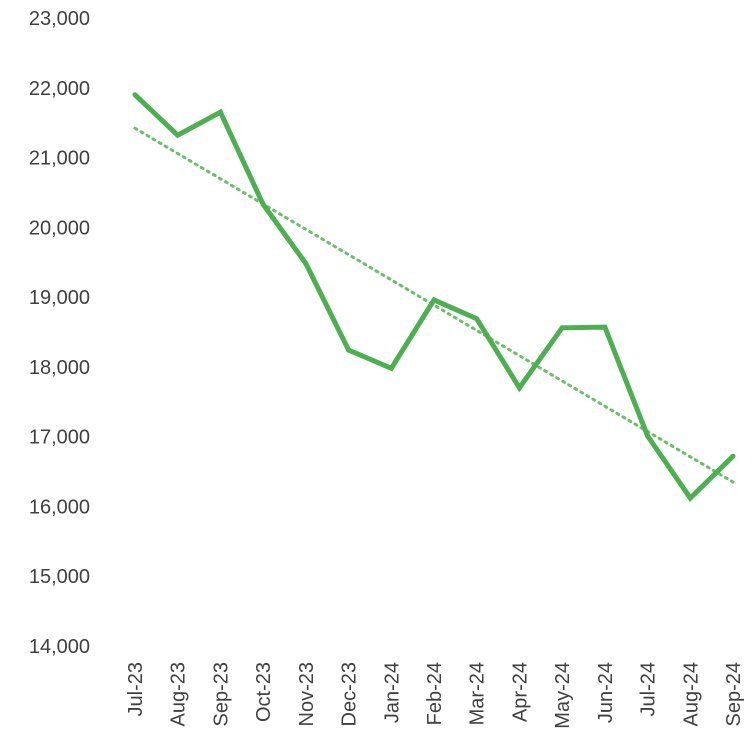  Describe the element at coordinates (59, 647) in the screenshot. I see `y-tick-label: 14,000` at that location.